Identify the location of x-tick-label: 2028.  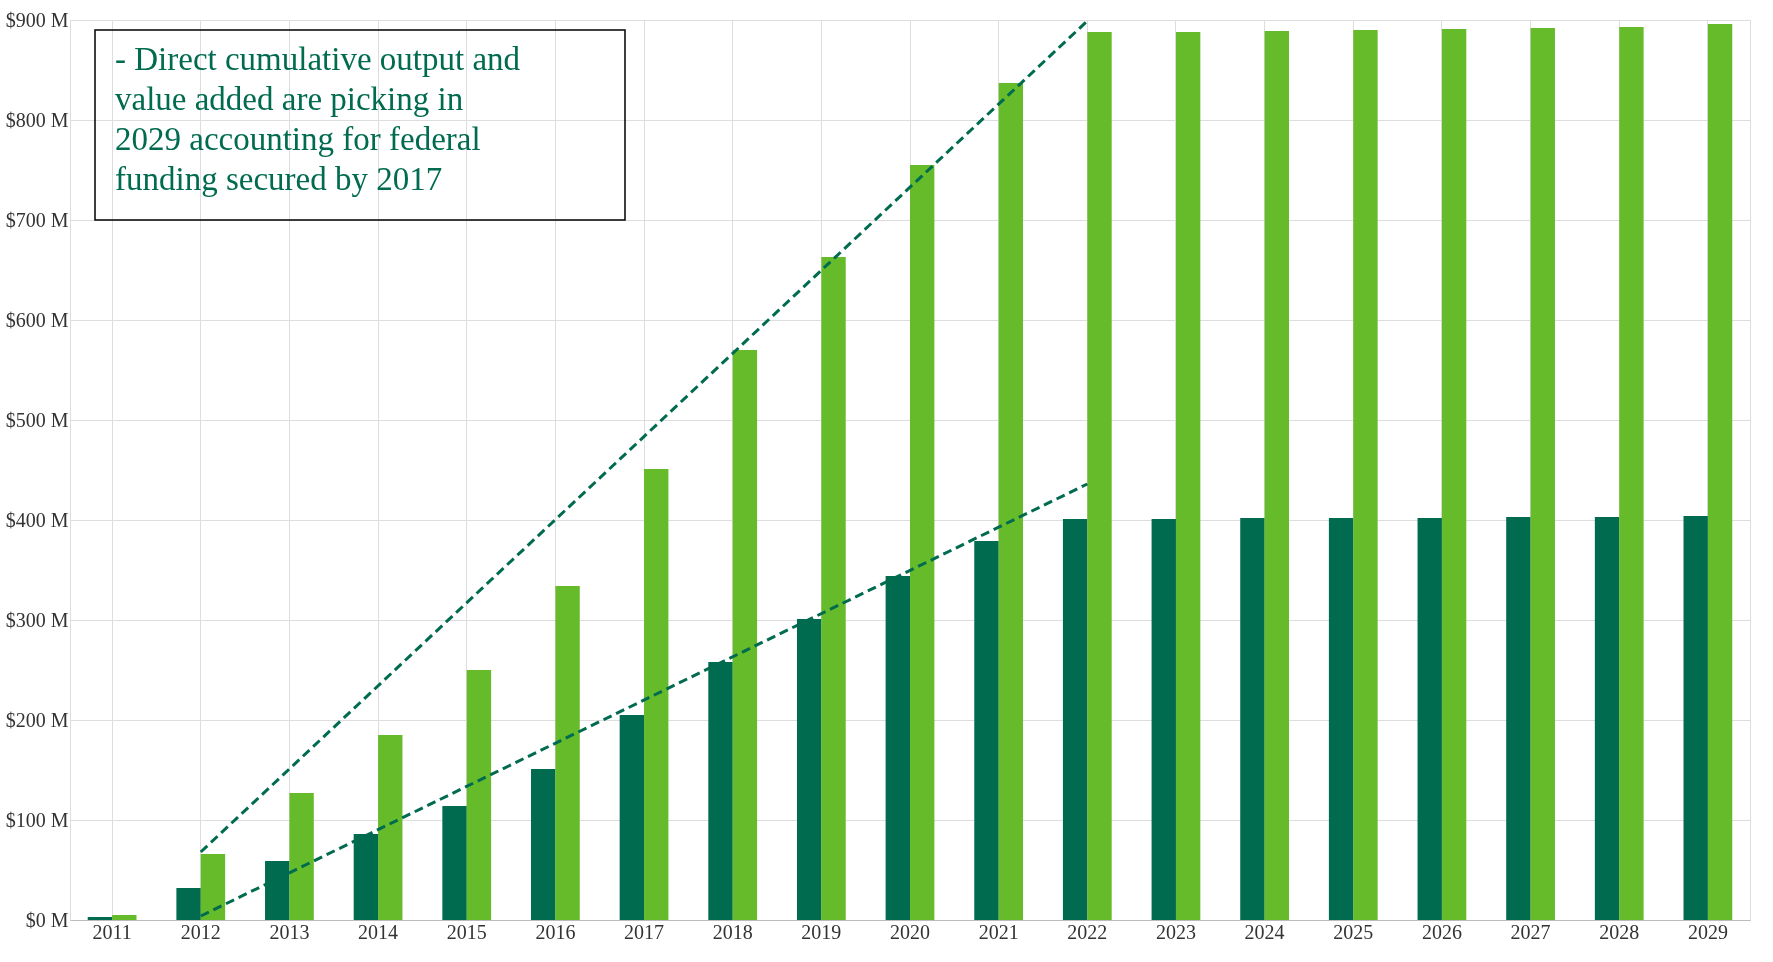
(1619, 931).